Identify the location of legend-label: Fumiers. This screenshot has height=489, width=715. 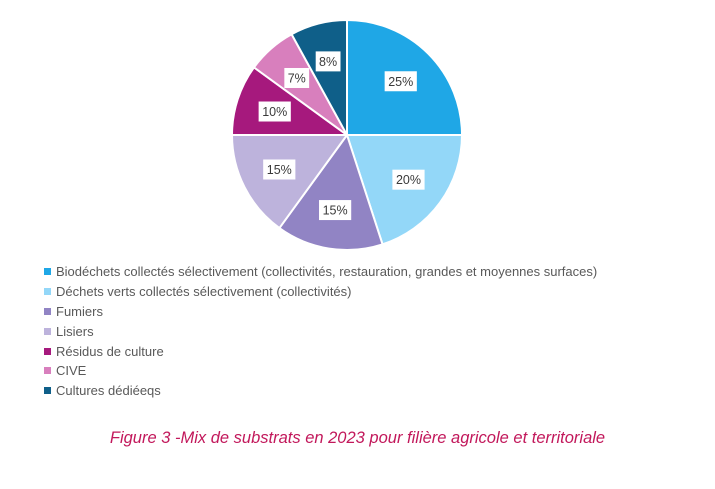
(79, 311).